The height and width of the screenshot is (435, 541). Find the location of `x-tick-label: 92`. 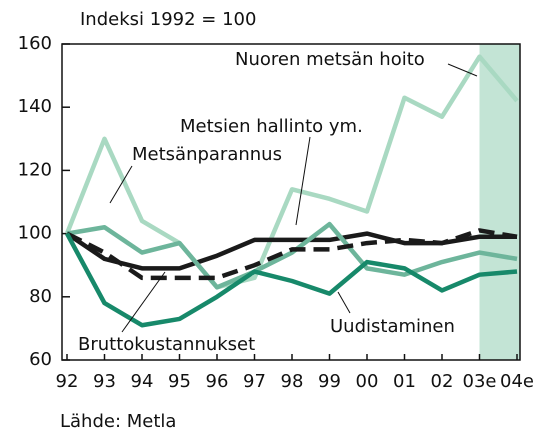

x-tick-label: 92 is located at coordinates (67, 381).